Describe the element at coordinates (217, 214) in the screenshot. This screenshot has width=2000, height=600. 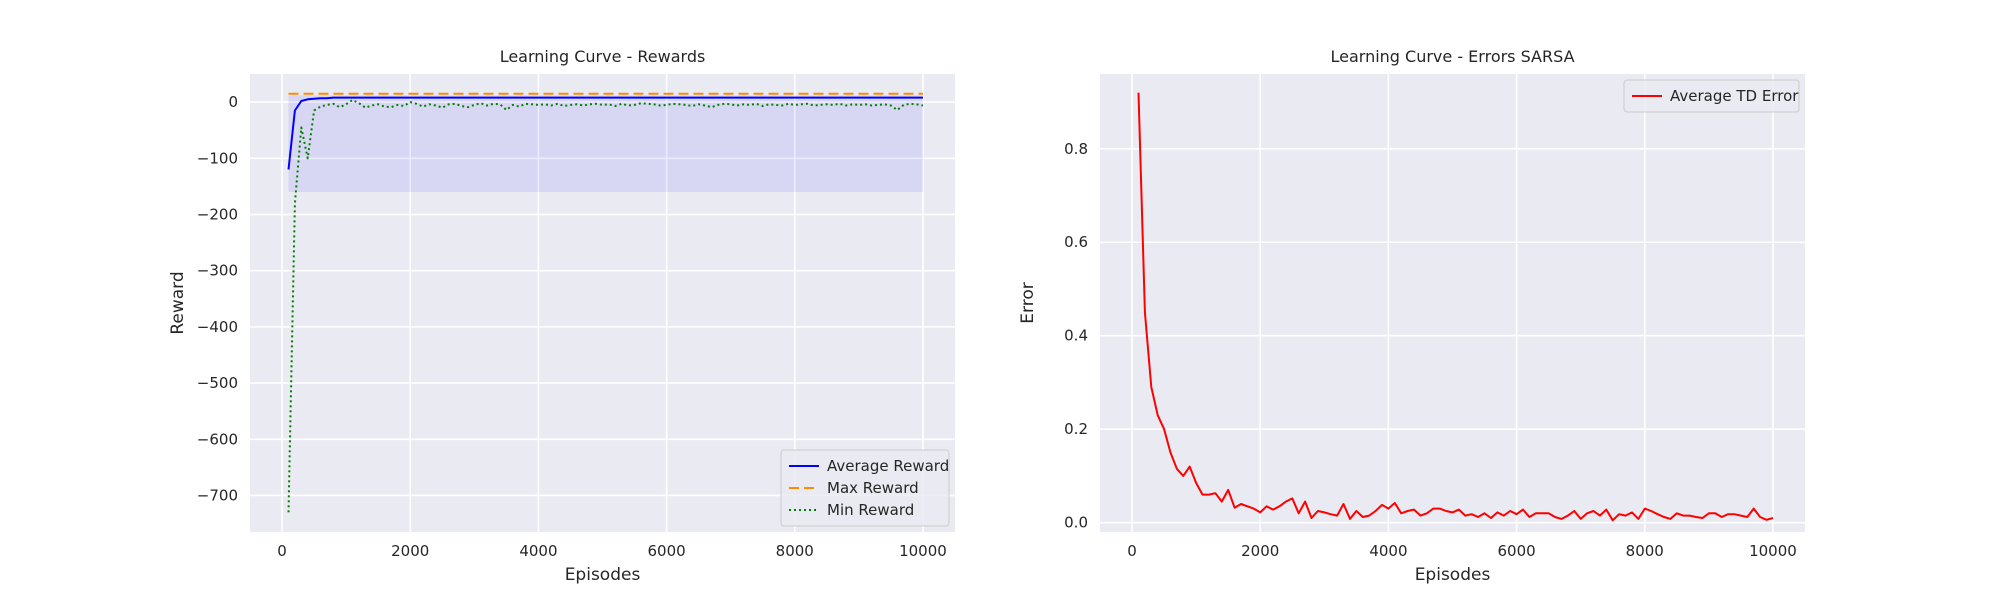
I see `y-tick-label: −200` at that location.